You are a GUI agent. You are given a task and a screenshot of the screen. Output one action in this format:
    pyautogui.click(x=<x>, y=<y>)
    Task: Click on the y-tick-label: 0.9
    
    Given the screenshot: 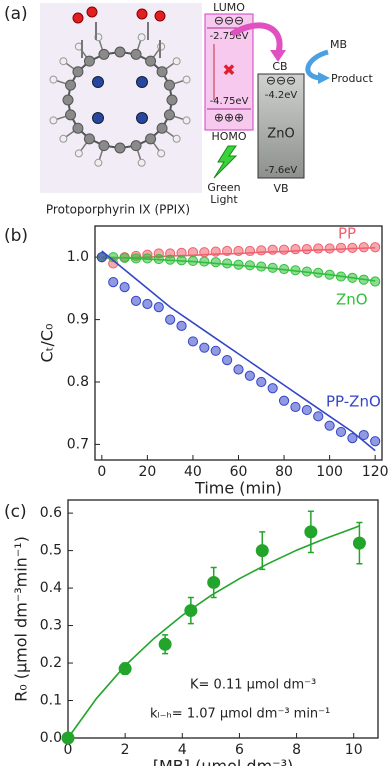 What is the action you would take?
    pyautogui.click(x=78, y=320)
    